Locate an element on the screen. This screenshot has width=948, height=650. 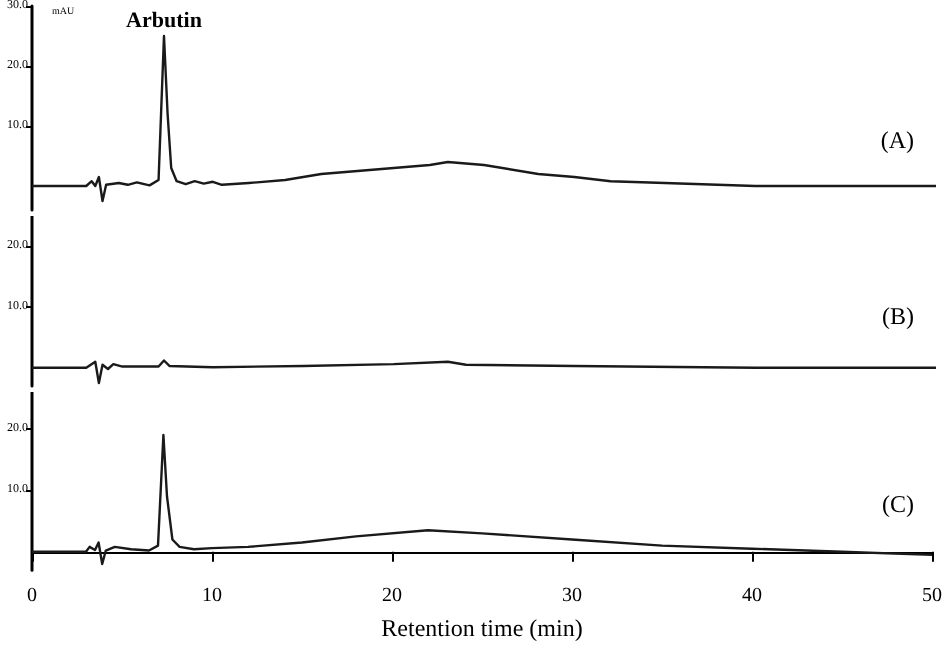
x-tick-label: 10 is located at coordinates (212, 596).